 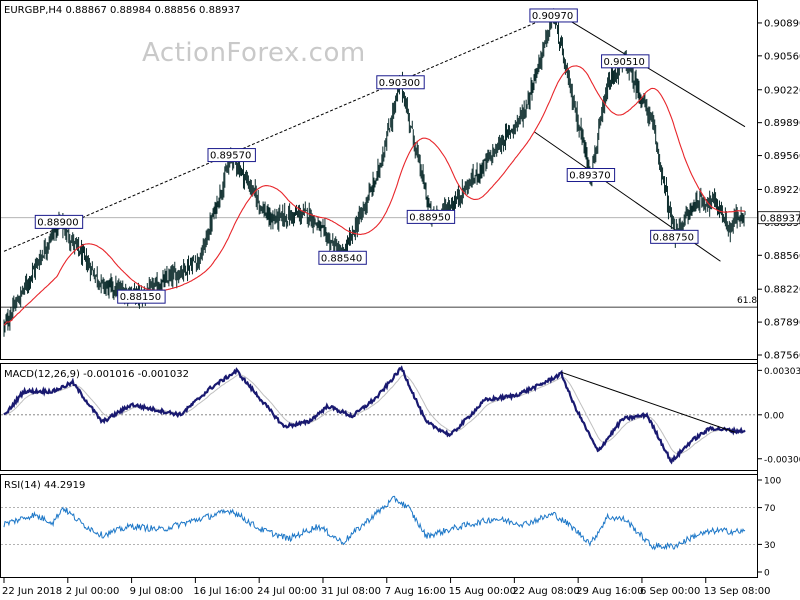 What do you see at coordinates (648, 402) in the screenshot?
I see `macd-trendline` at bounding box center [648, 402].